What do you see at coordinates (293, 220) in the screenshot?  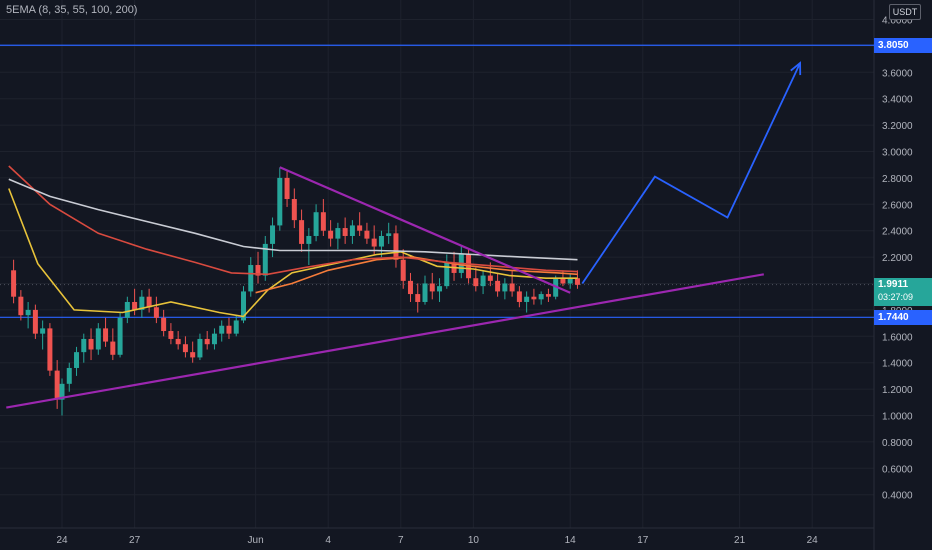 I see `ema-line-red` at bounding box center [293, 220].